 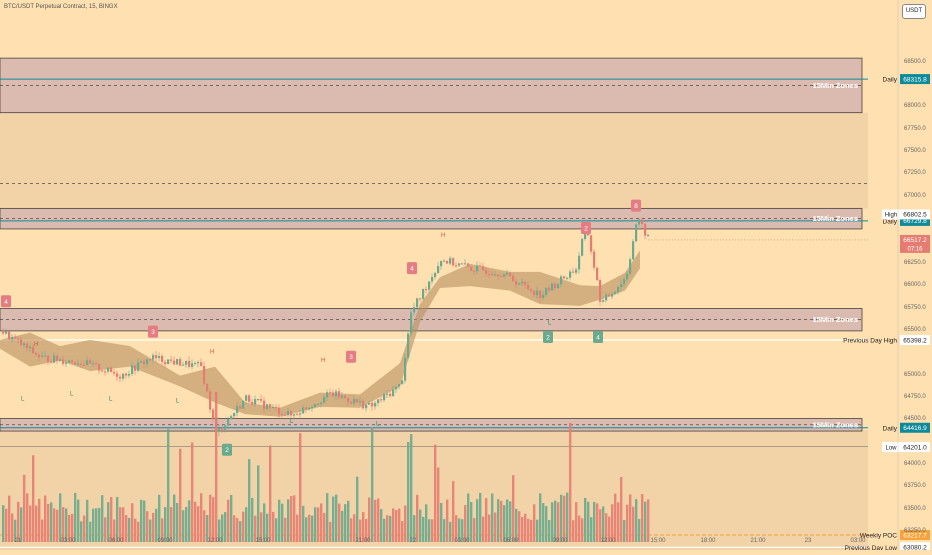 I want to click on sell-signal-badge: 3, so click(x=153, y=331).